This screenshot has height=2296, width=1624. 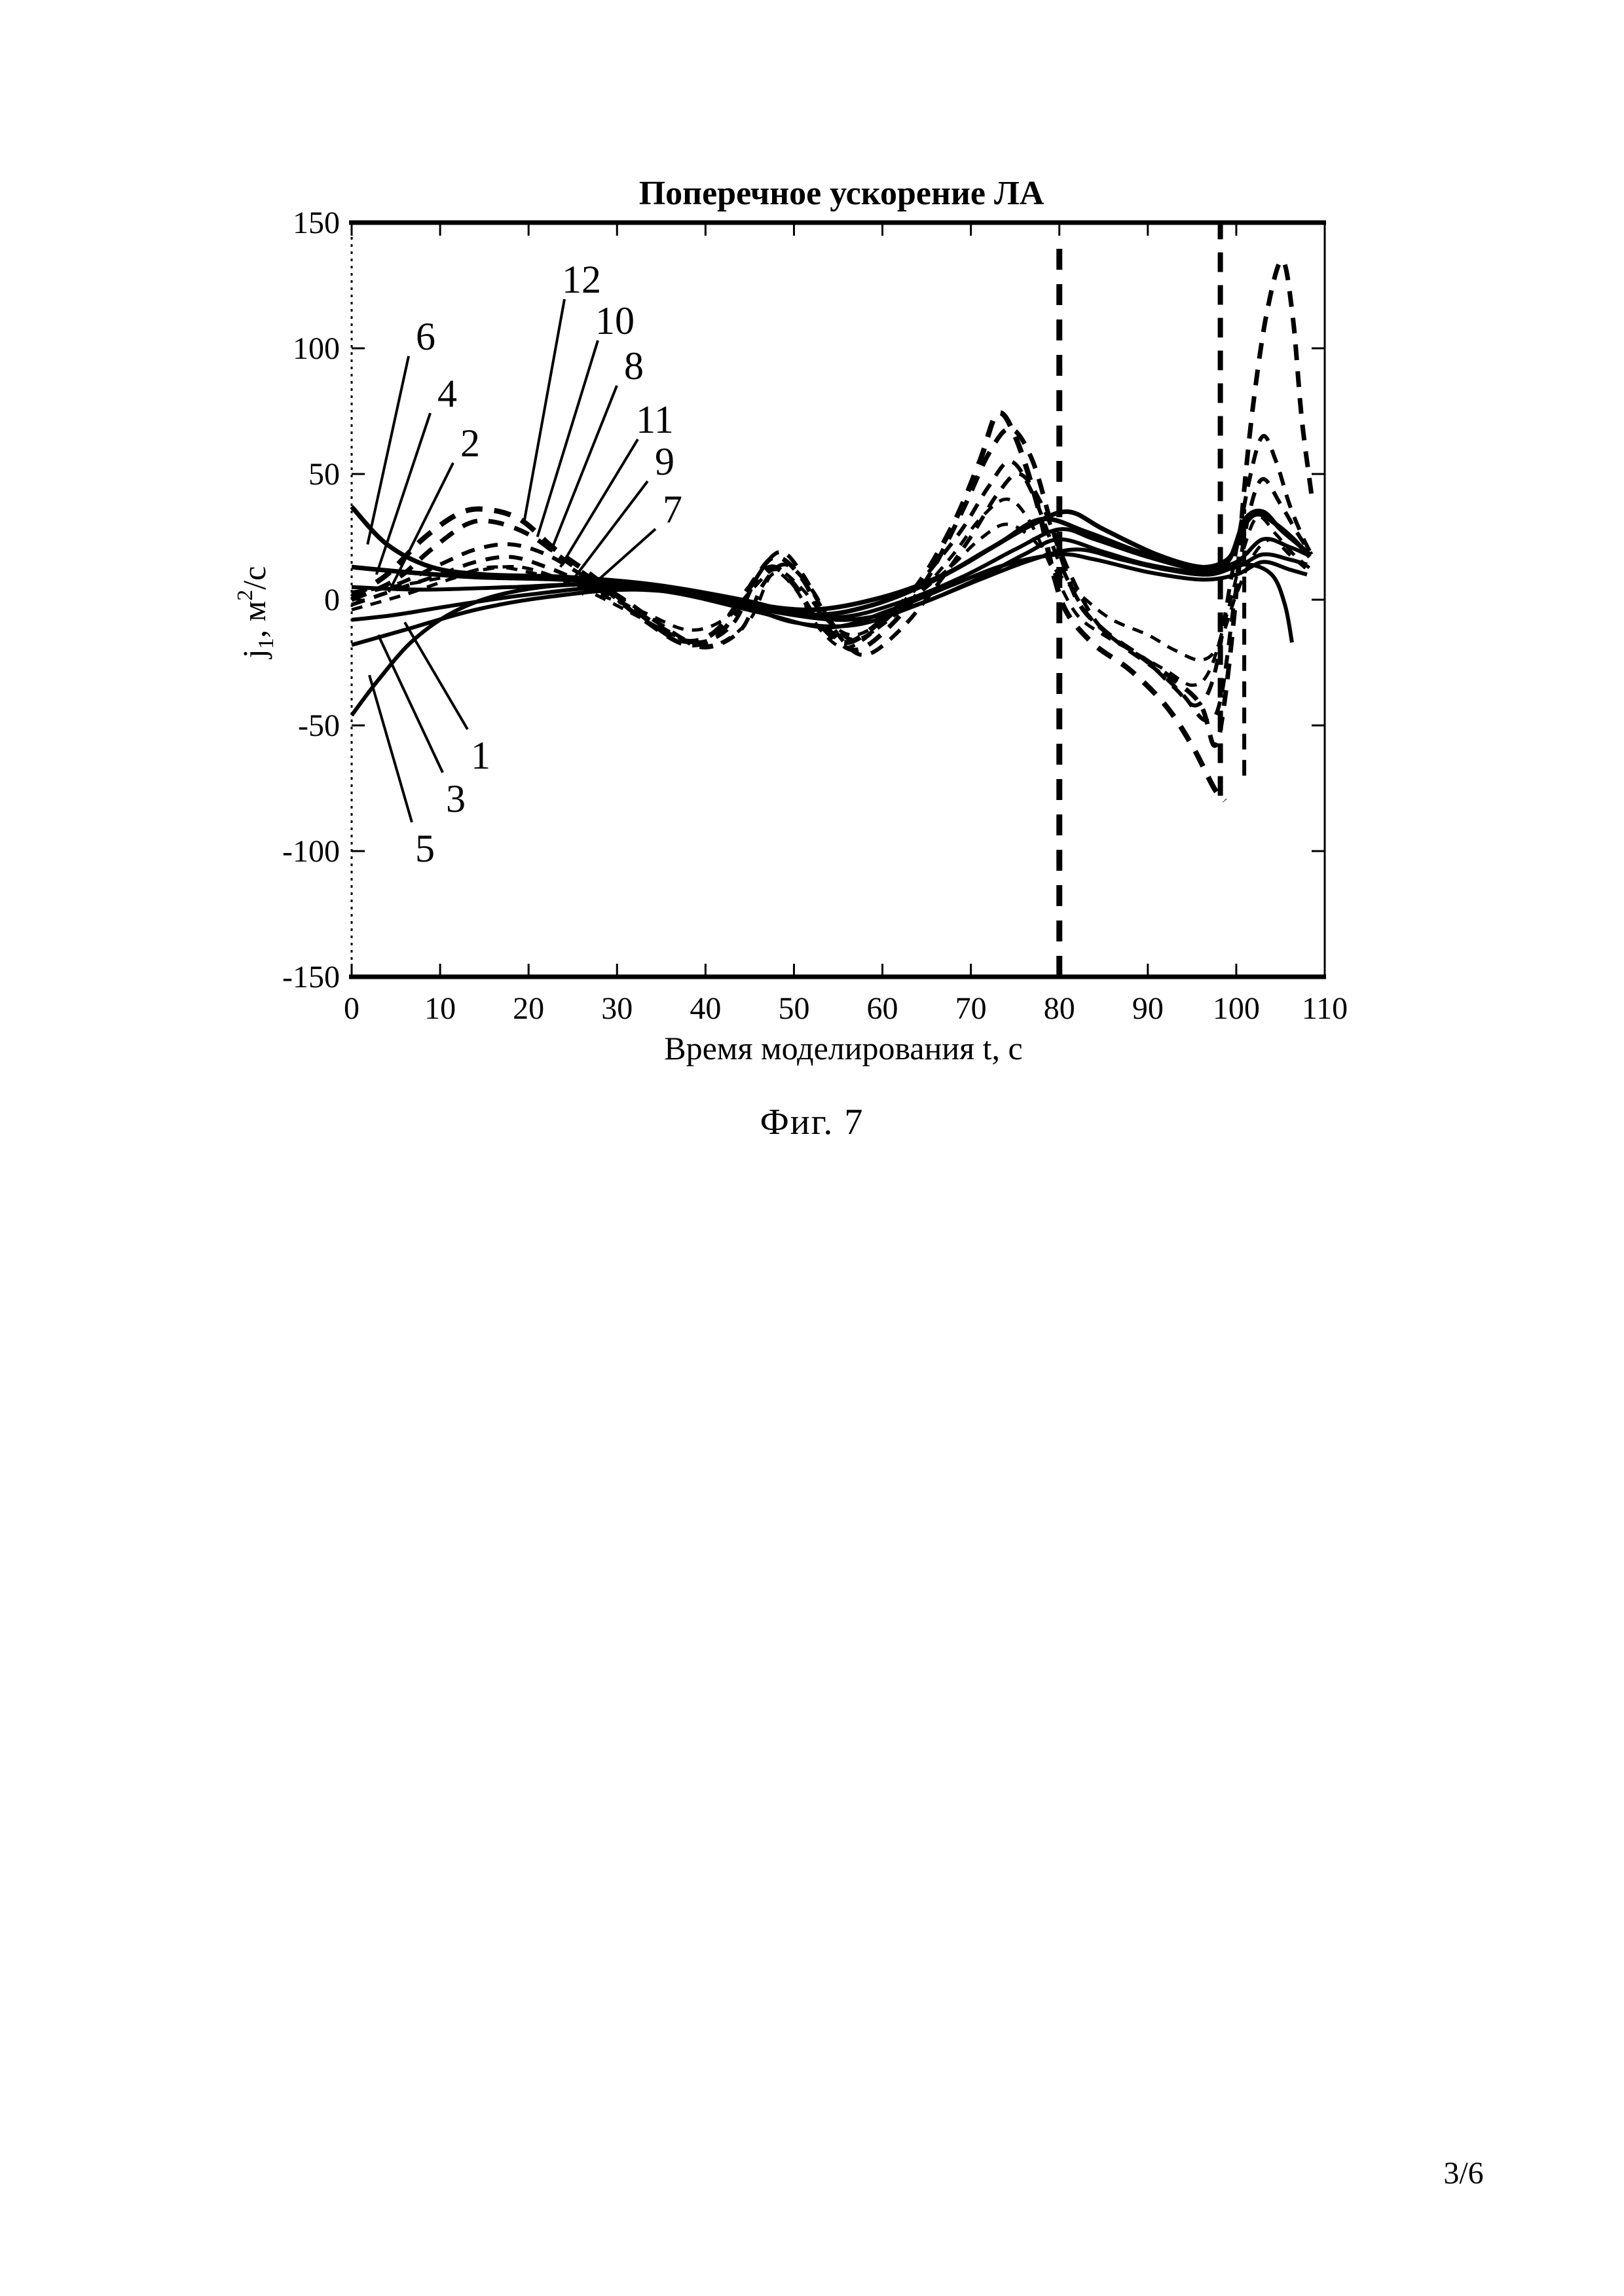 What do you see at coordinates (1236, 1008) in the screenshot?
I see `x-tick-label: 100` at bounding box center [1236, 1008].